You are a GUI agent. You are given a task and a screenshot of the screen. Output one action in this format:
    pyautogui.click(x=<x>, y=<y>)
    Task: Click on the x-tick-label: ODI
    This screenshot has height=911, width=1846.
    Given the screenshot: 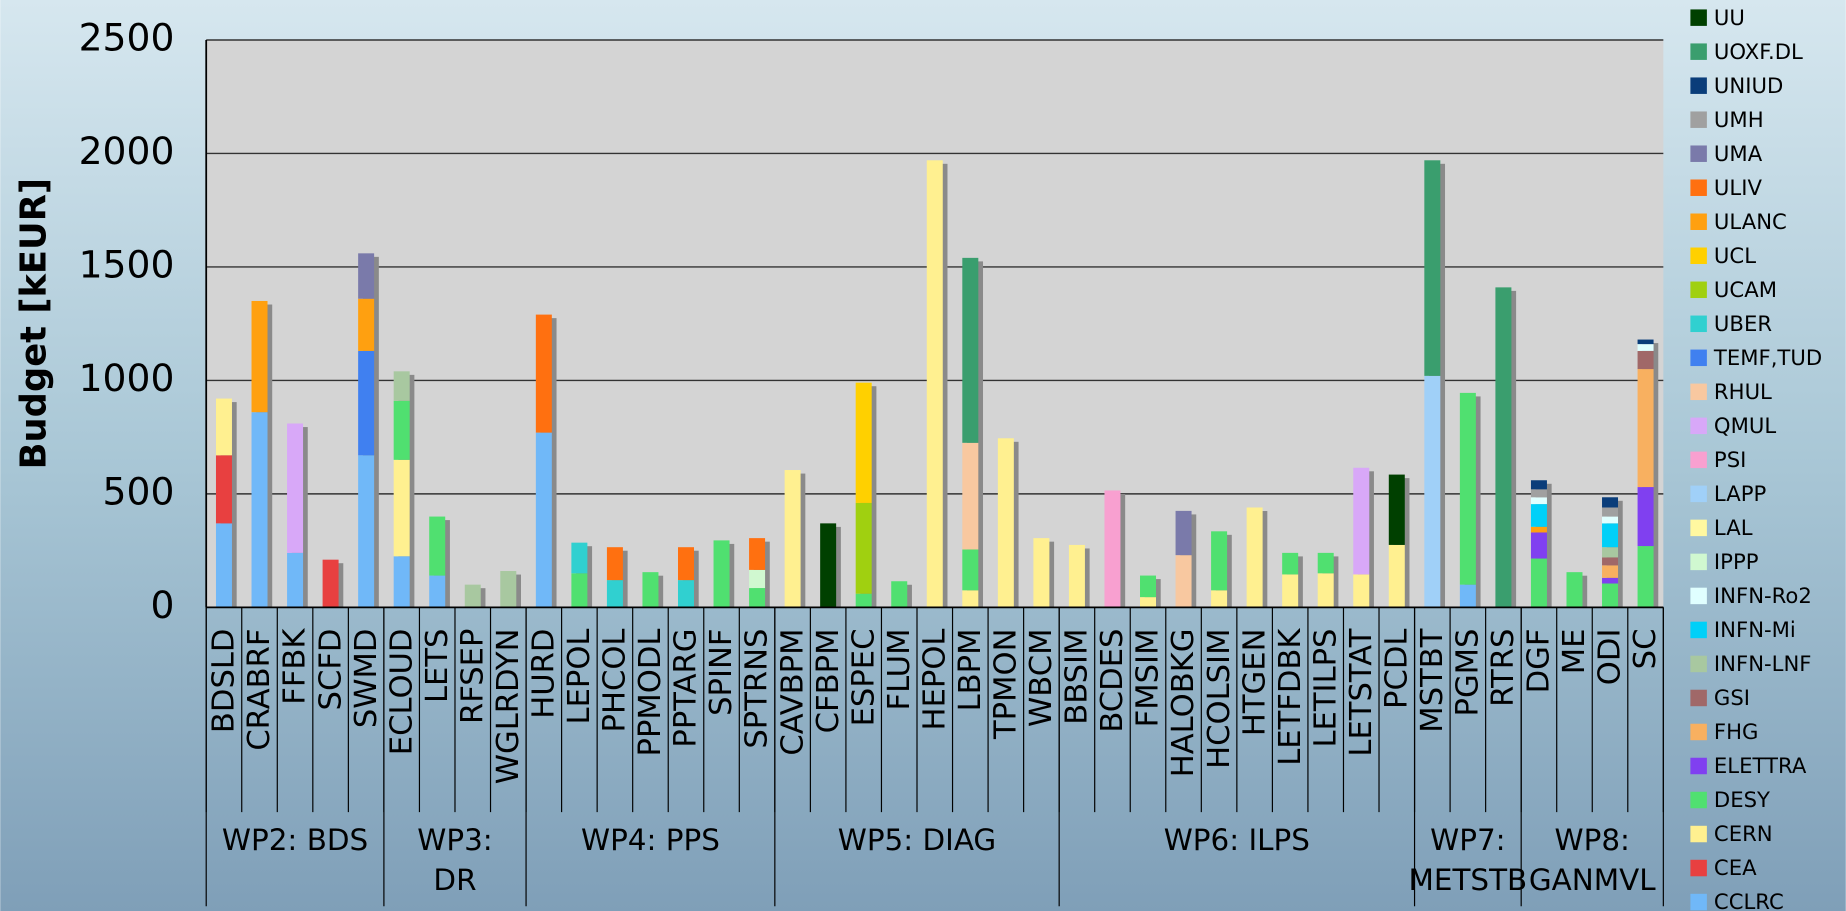 What is the action you would take?
    pyautogui.click(x=1610, y=657)
    